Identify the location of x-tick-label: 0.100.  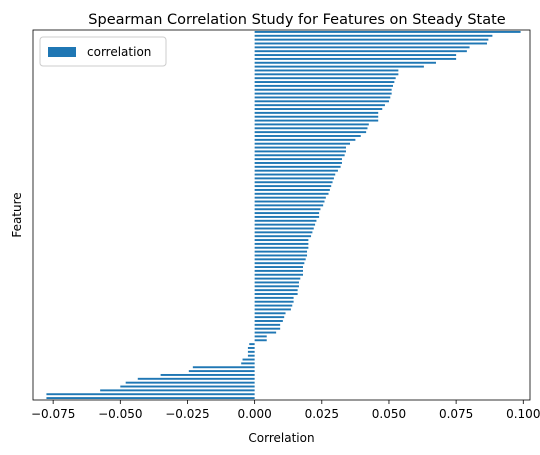
(523, 414).